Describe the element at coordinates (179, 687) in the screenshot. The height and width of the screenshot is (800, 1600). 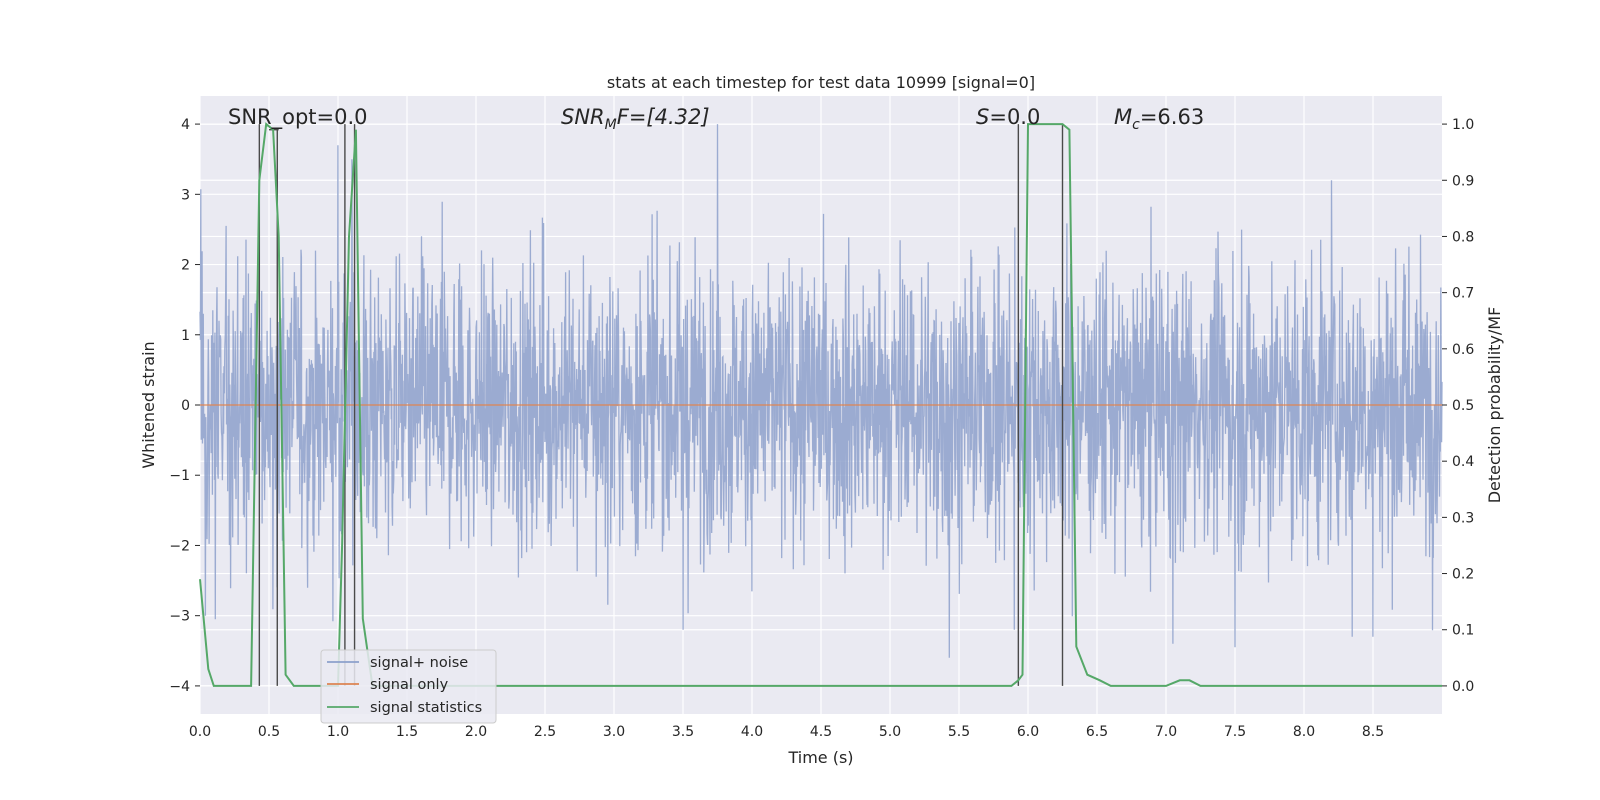
I see `y-tick-label: −4` at that location.